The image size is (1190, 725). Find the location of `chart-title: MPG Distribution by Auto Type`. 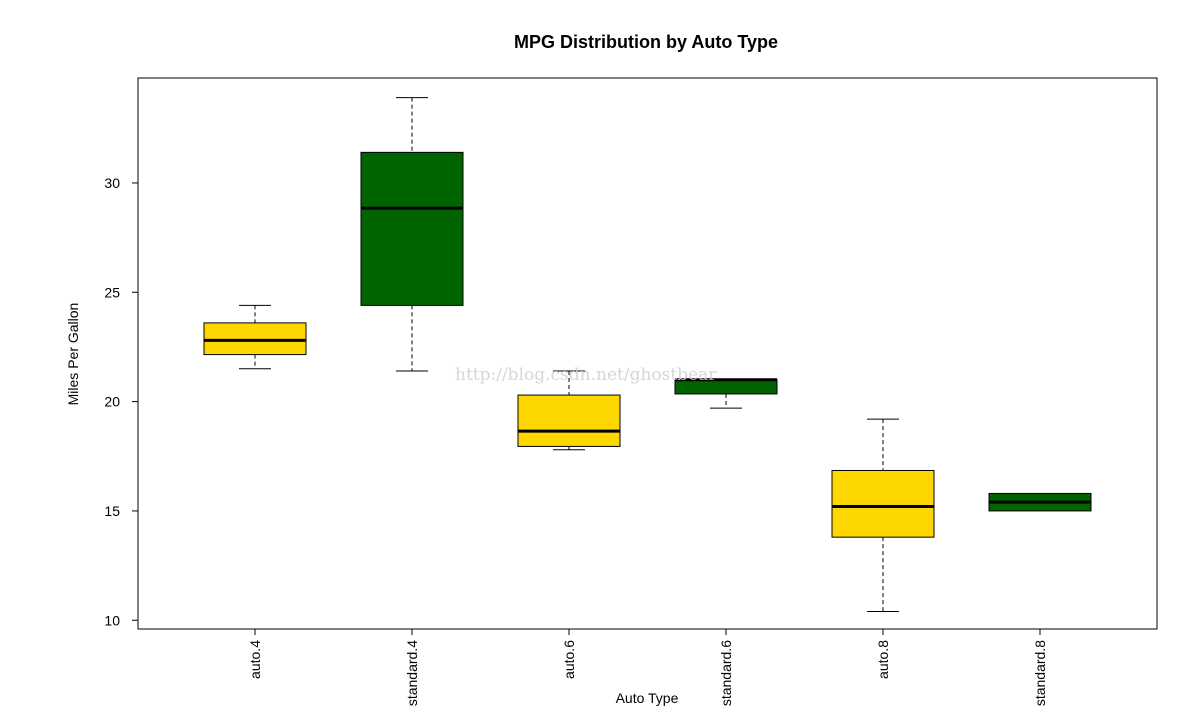

chart-title: MPG Distribution by Auto Type is located at coordinates (646, 42).